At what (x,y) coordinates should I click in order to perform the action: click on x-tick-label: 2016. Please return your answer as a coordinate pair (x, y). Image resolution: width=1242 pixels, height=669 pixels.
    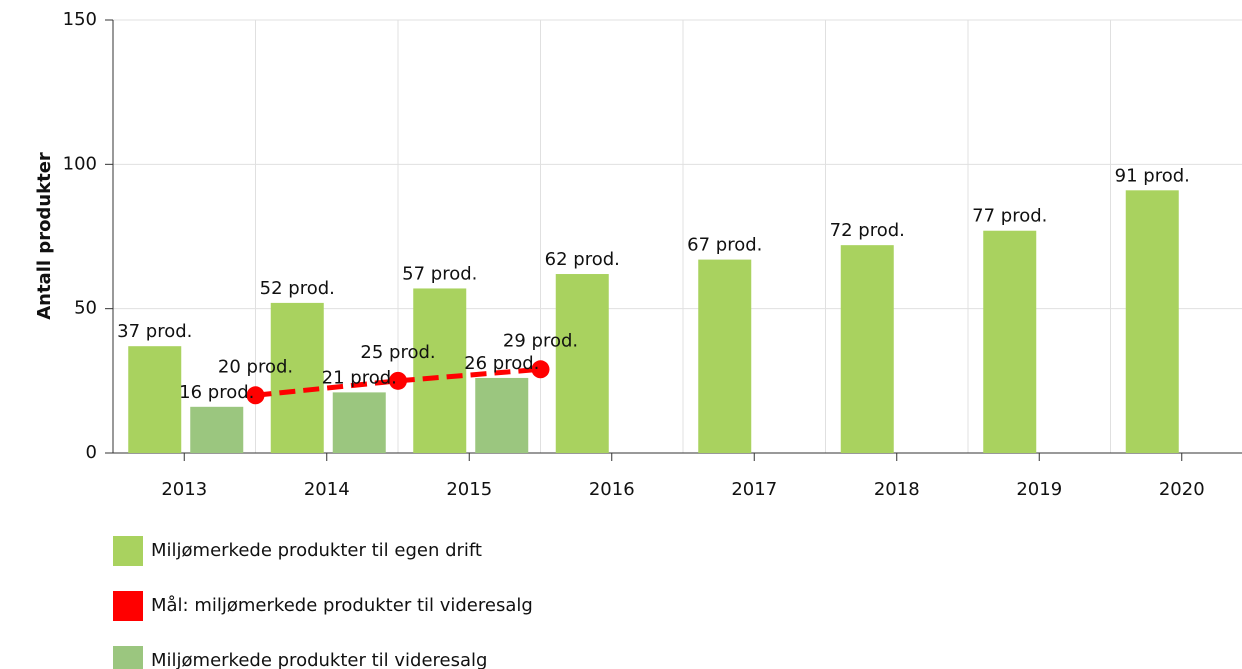
    Looking at the image, I should click on (612, 489).